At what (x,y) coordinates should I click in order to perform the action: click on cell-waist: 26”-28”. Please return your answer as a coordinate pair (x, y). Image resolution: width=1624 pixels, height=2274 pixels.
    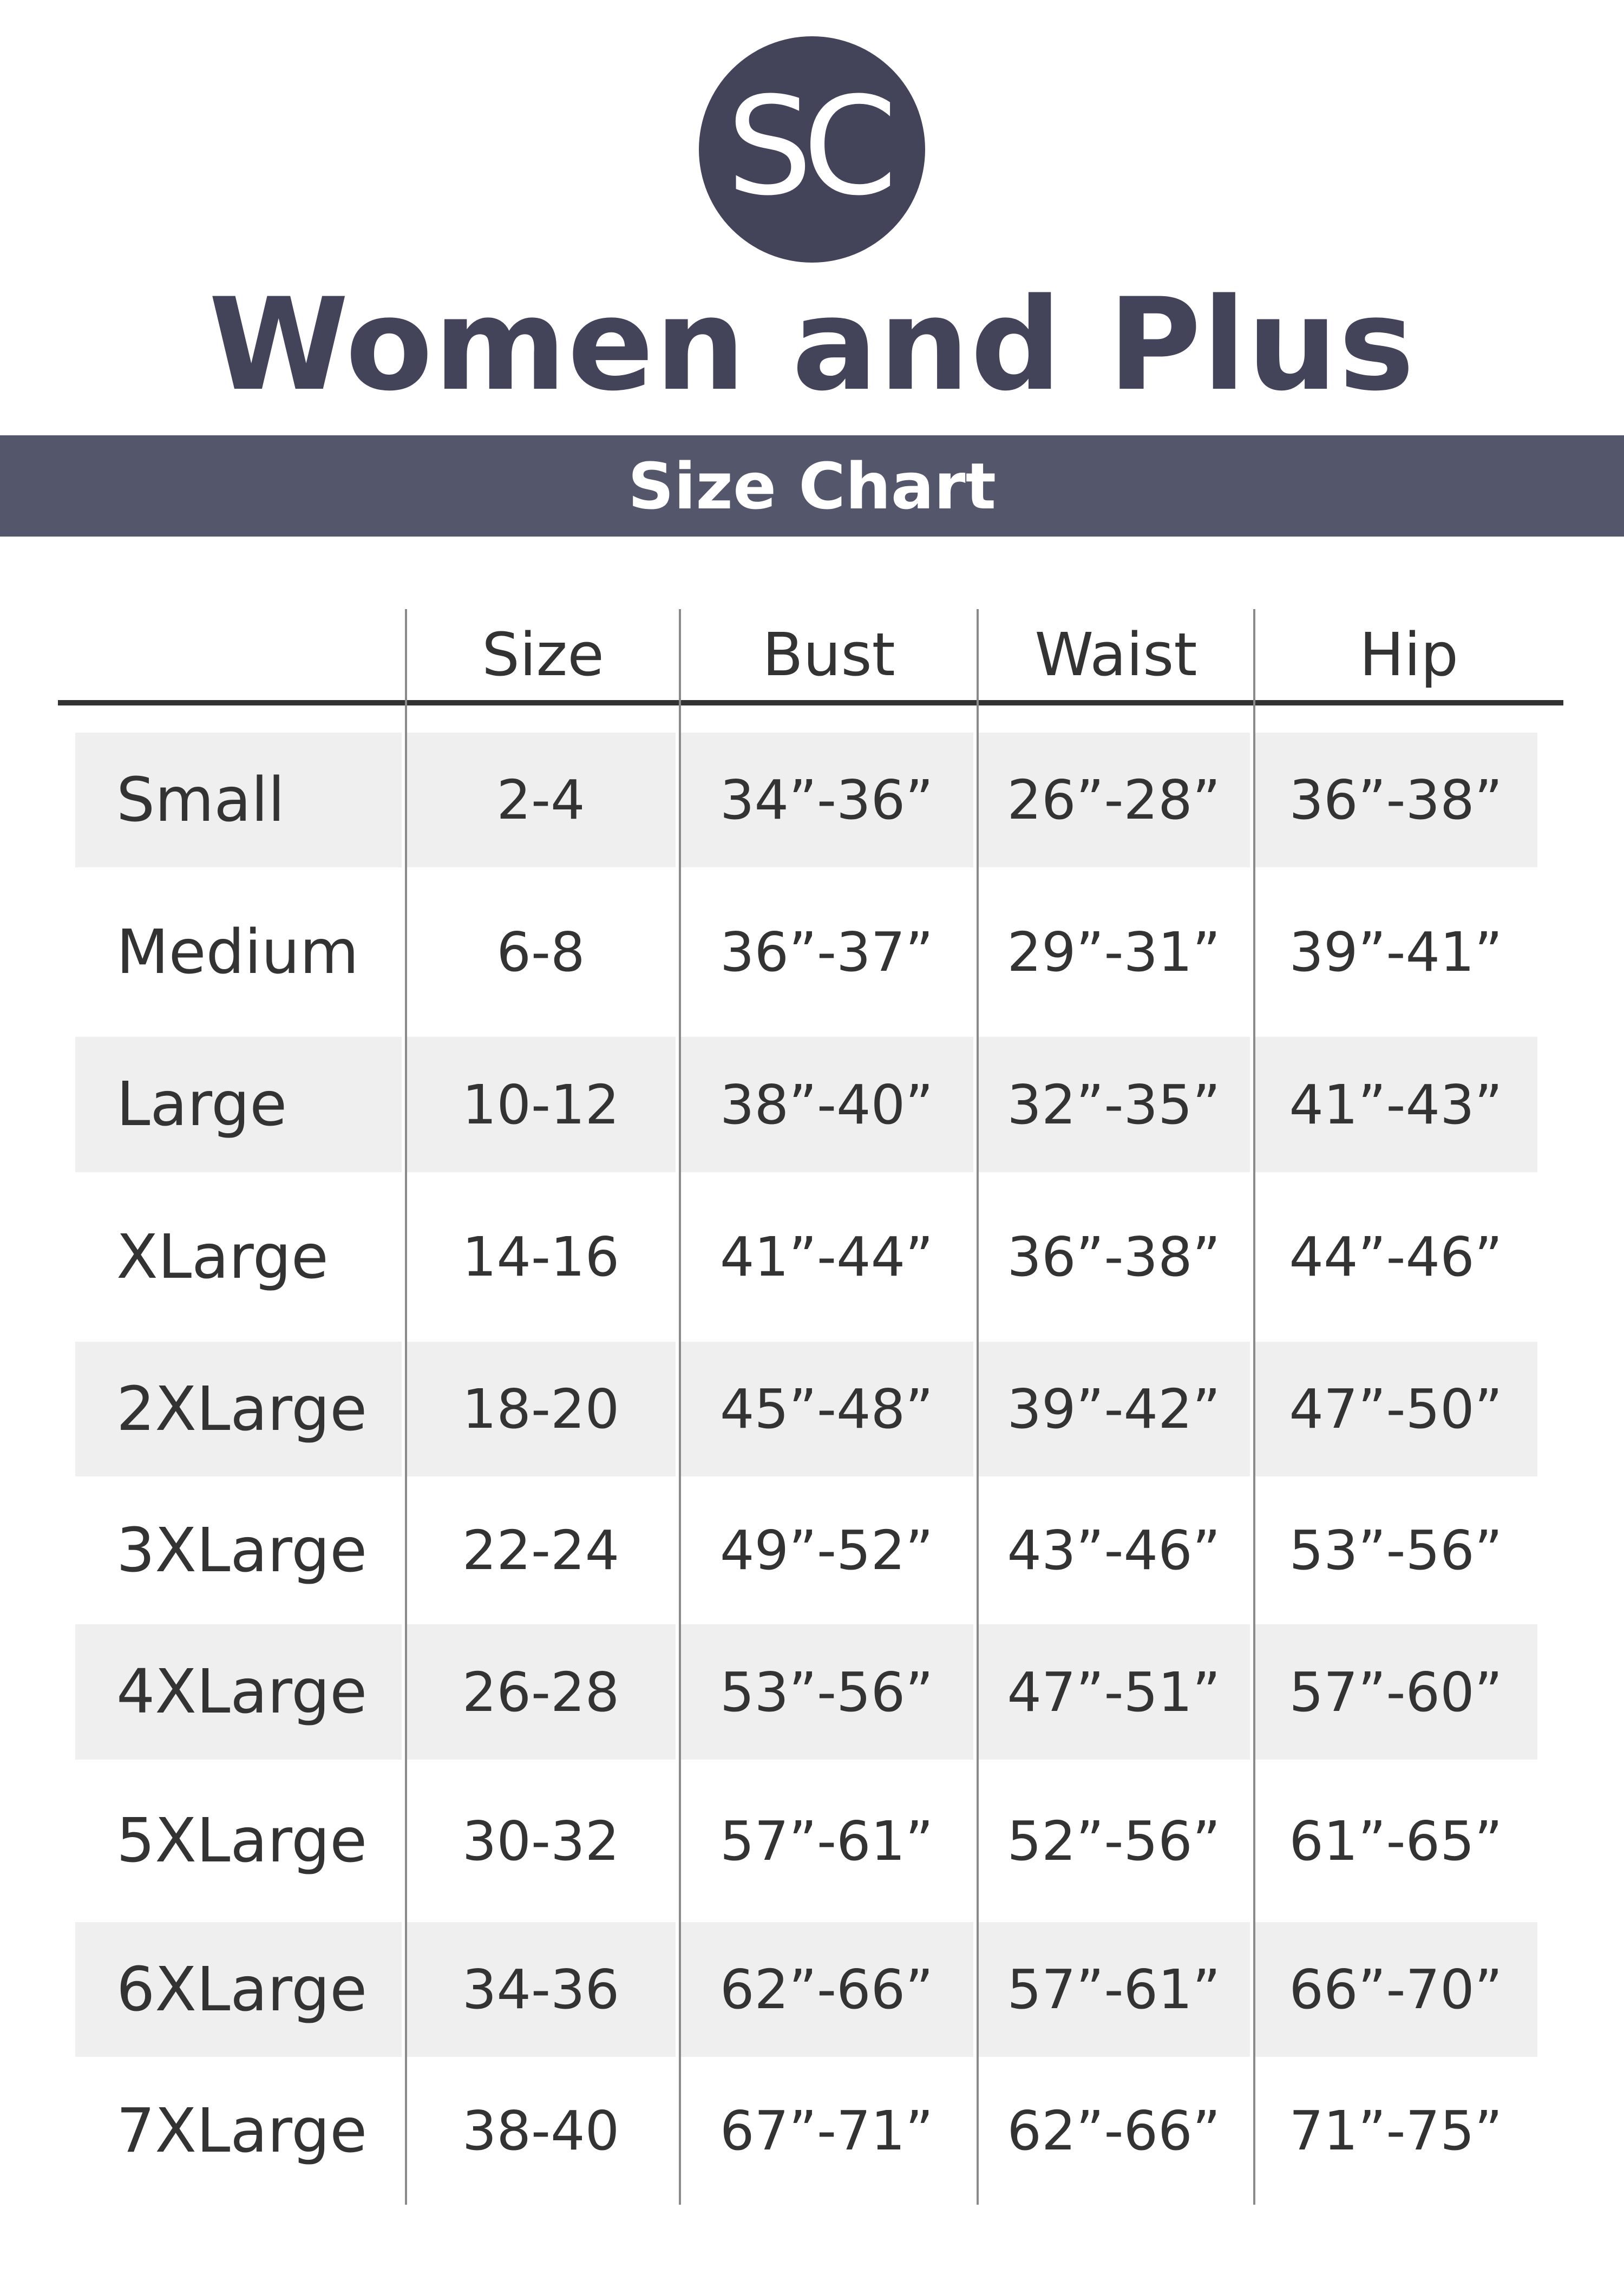
    Looking at the image, I should click on (1116, 800).